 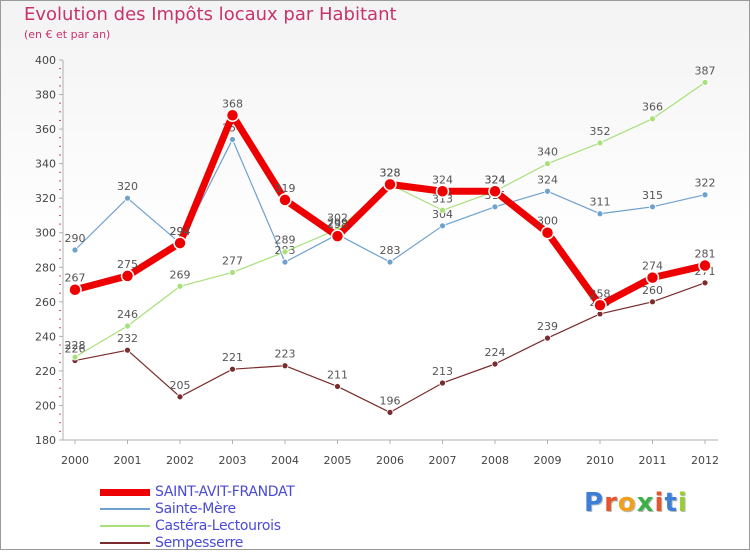 I want to click on data-label-saint-avit-frandat: 328, so click(x=390, y=172).